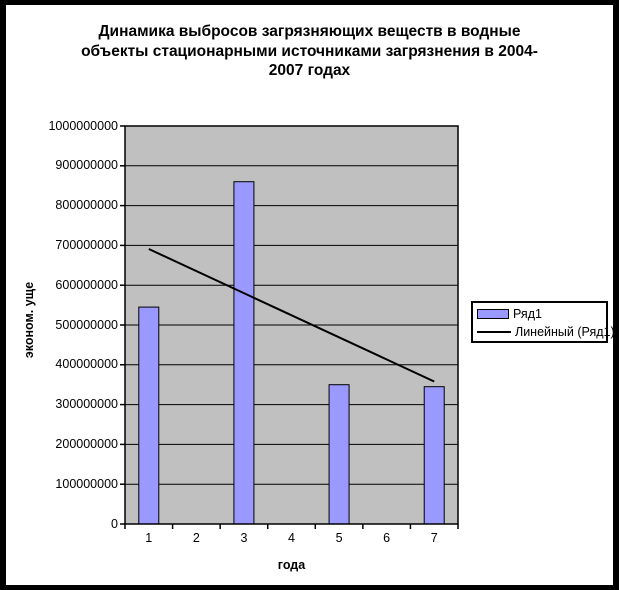  Describe the element at coordinates (291, 538) in the screenshot. I see `x-tick-label: 4` at that location.